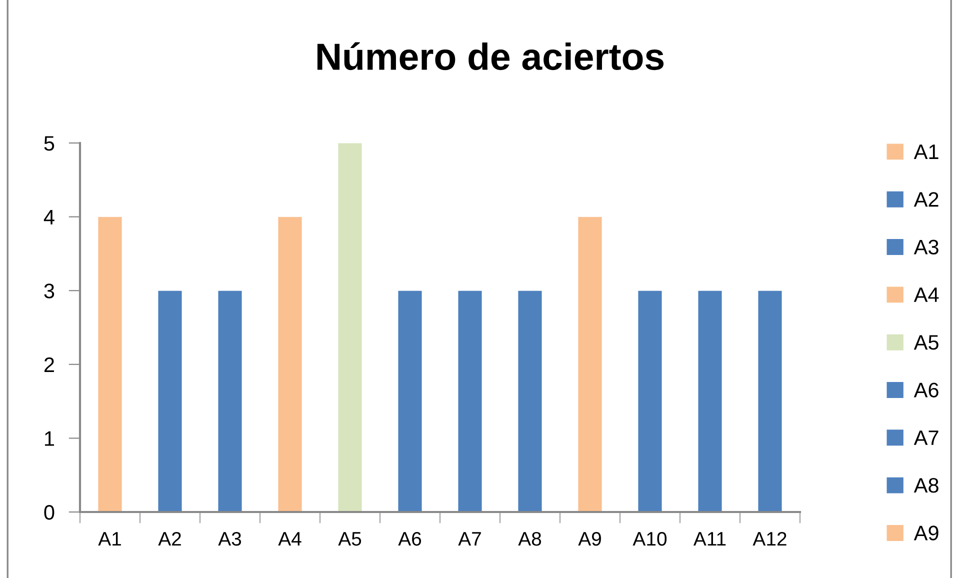 This screenshot has height=578, width=953. What do you see at coordinates (926, 151) in the screenshot?
I see `legend-label: A1` at bounding box center [926, 151].